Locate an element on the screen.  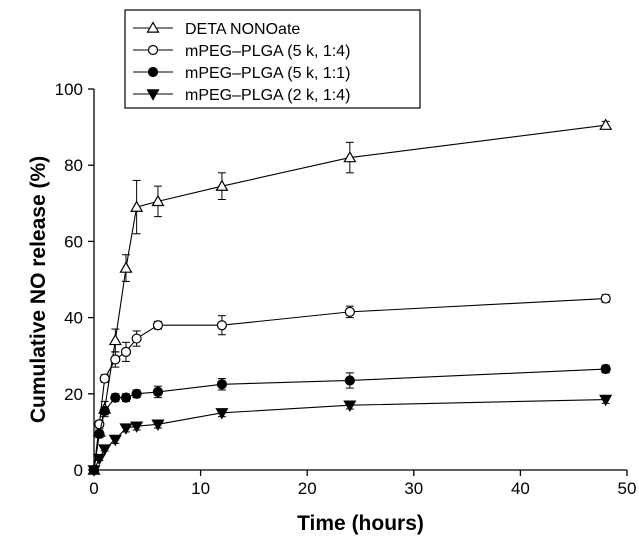
x-tick-label: 40 is located at coordinates (520, 488).